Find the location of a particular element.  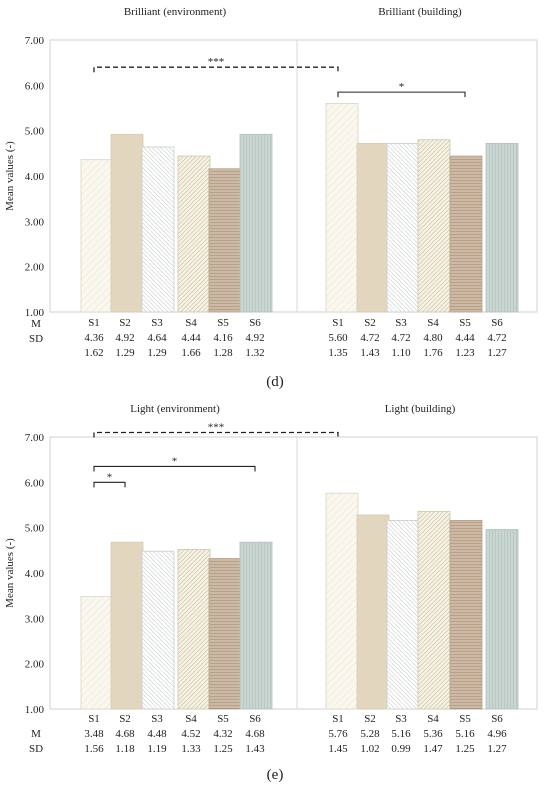

mean-value-label: 3.48 is located at coordinates (94, 734).